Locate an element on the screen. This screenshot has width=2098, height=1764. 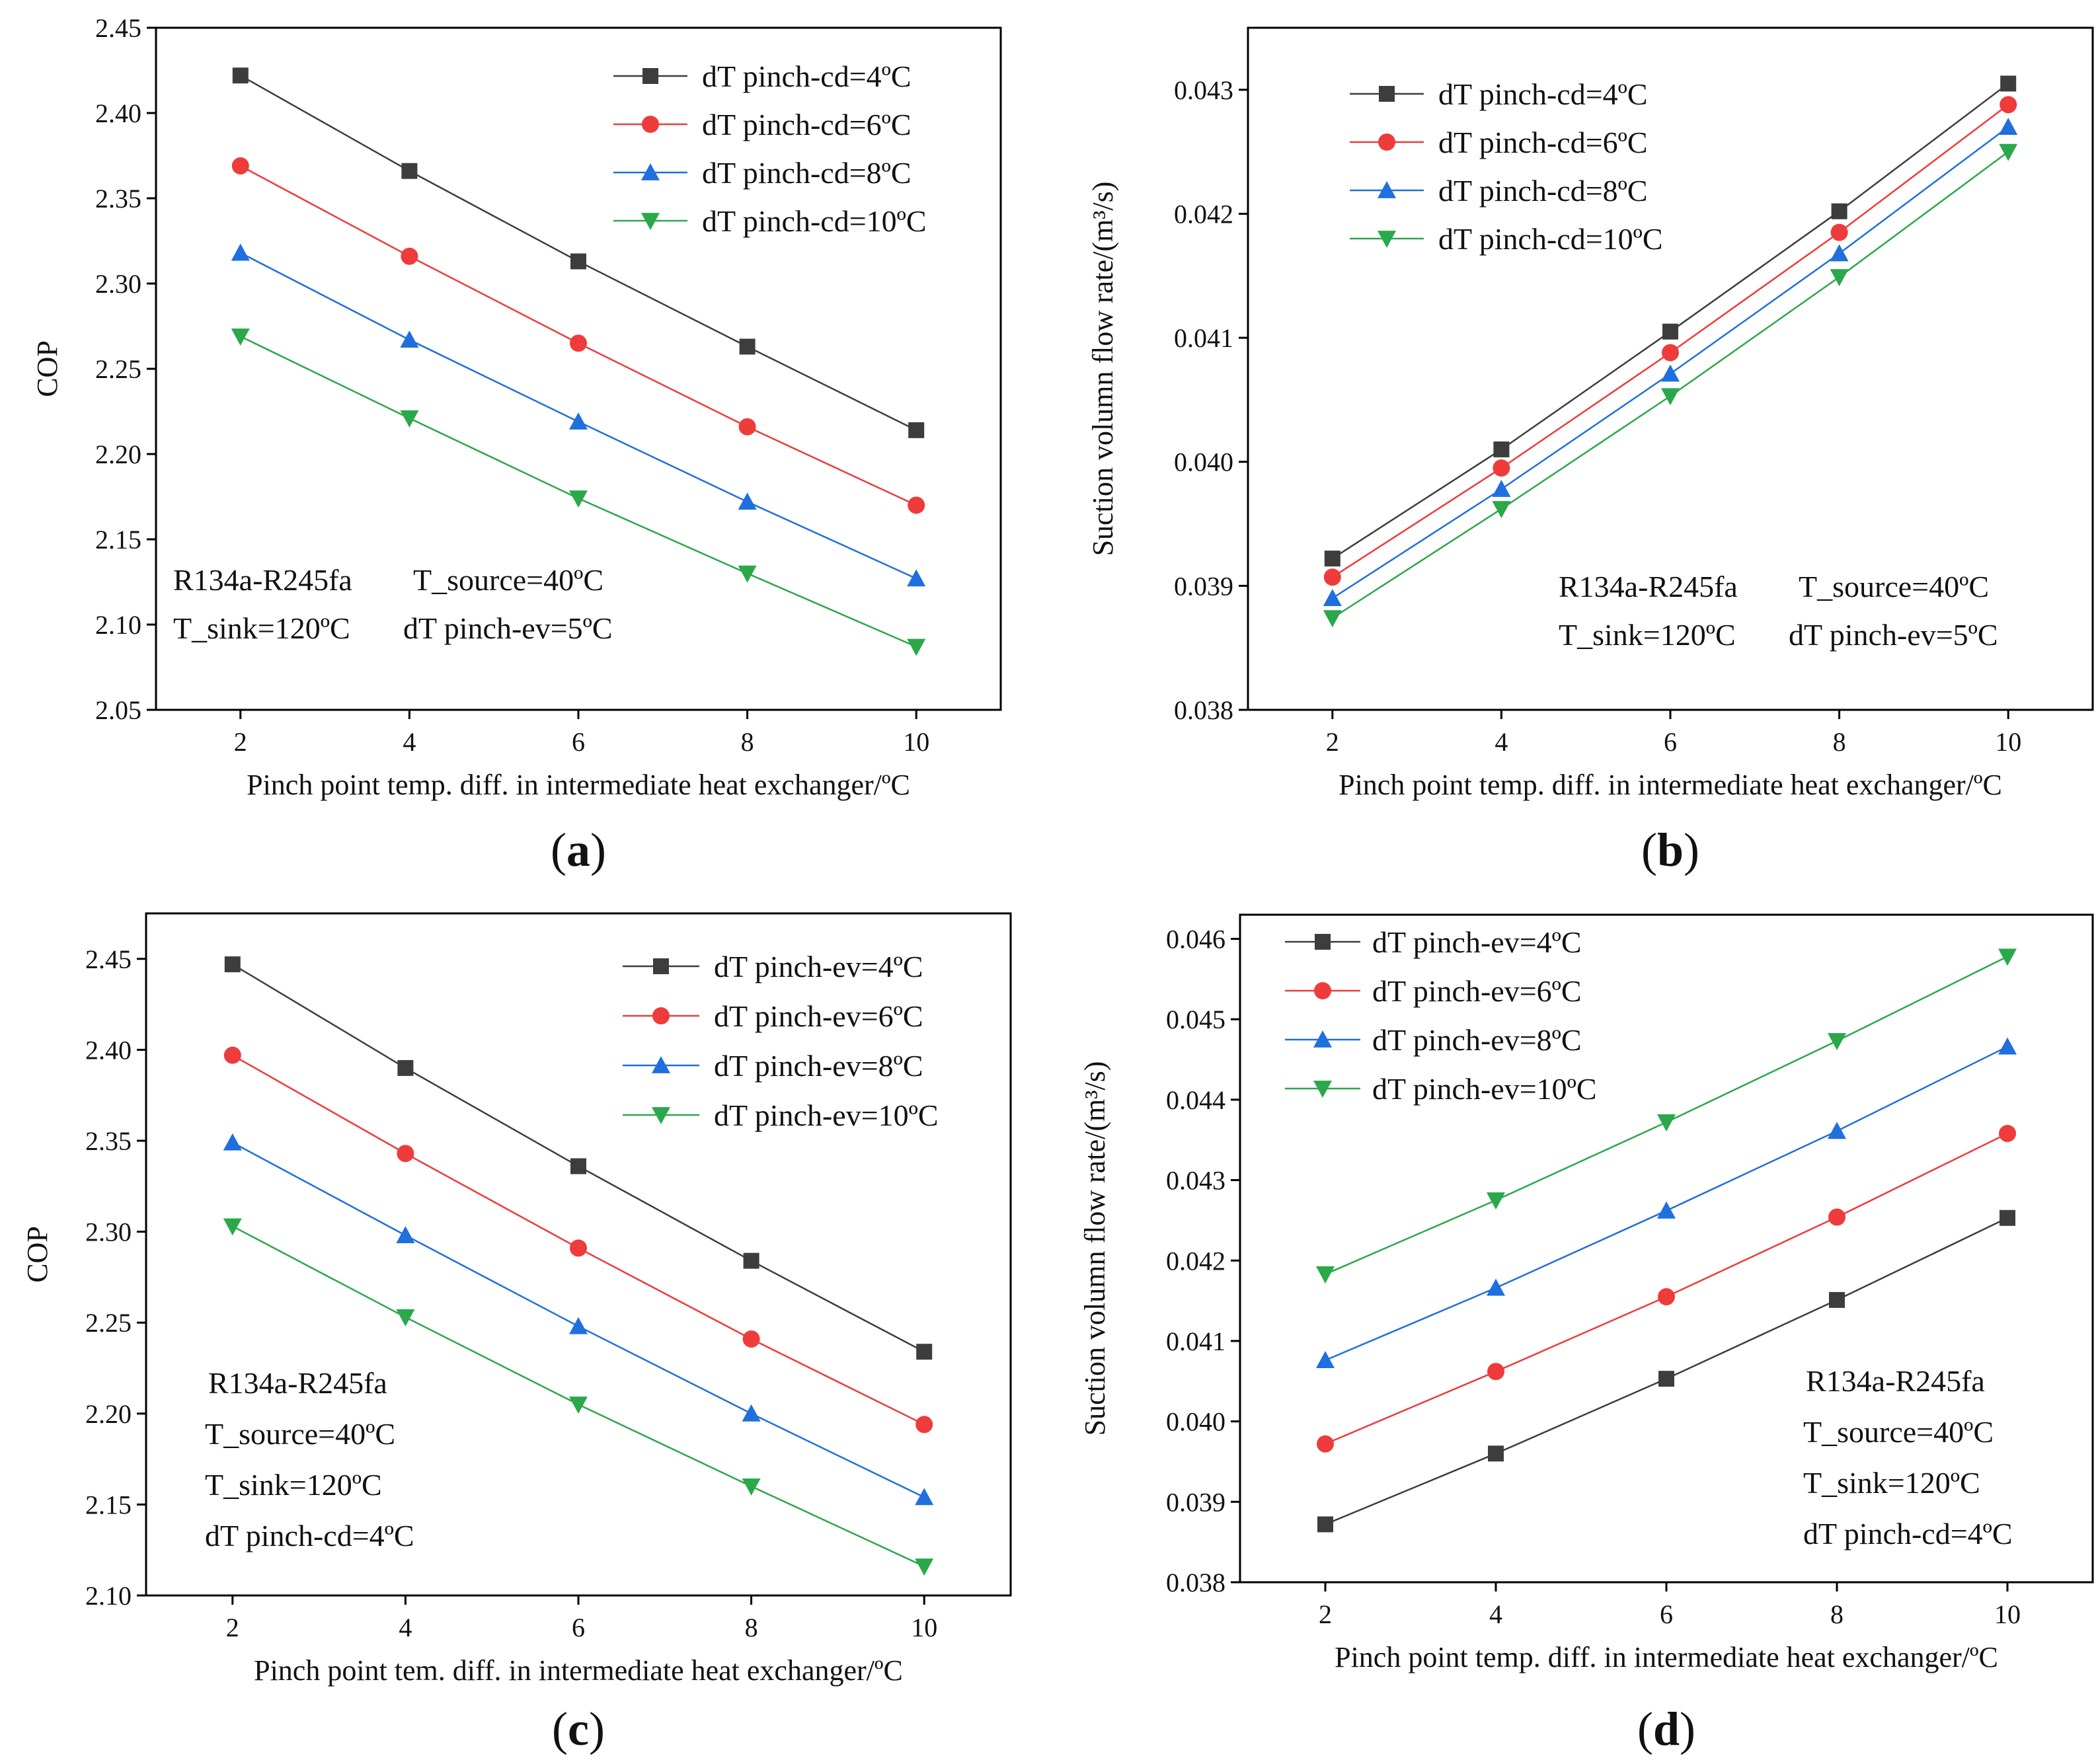
panel-label-open-paren: ( is located at coordinates (1645, 1729).